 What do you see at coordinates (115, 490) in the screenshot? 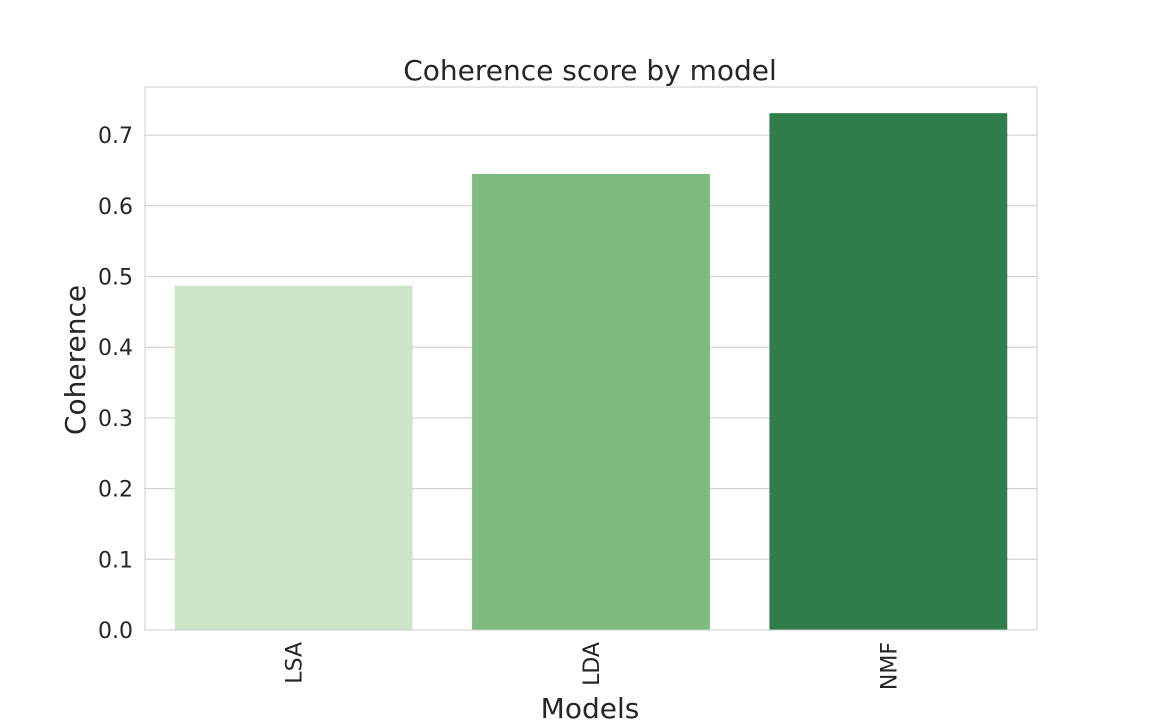
I see `y-tick-label: 0.2` at bounding box center [115, 490].